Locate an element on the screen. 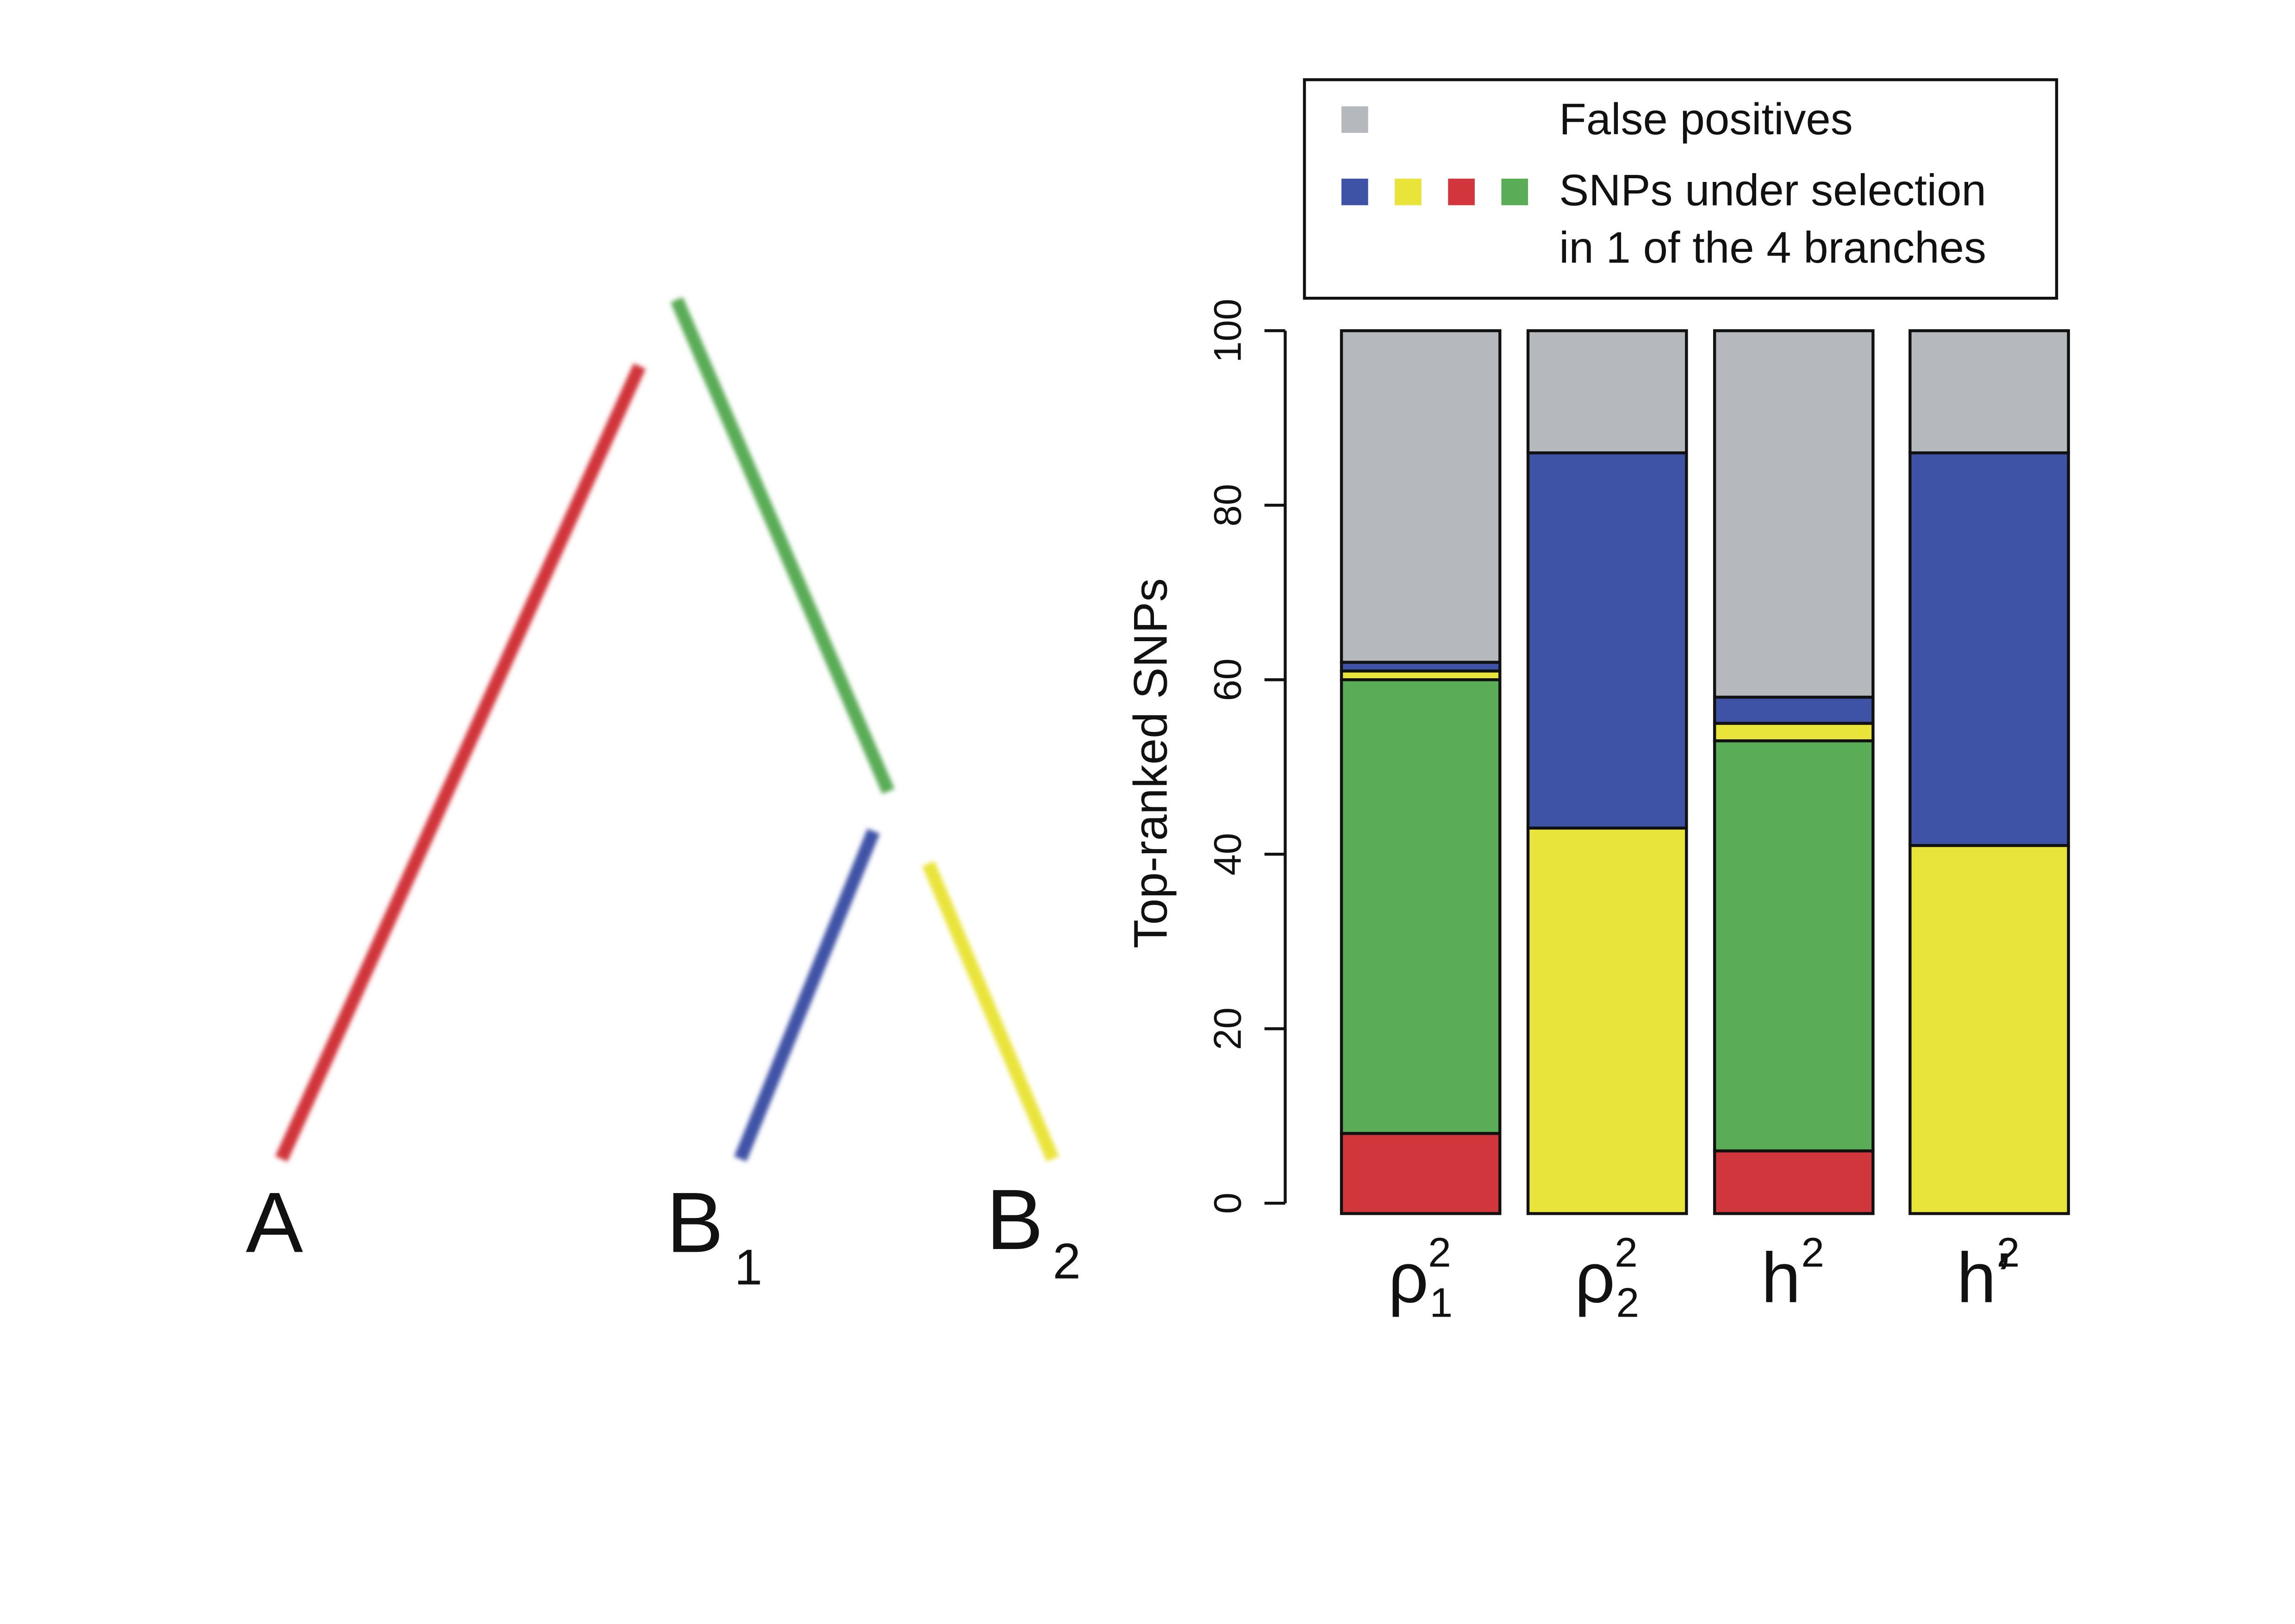 This screenshot has height=1624, width=2295. leaf-label-b1: B is located at coordinates (694, 1223).